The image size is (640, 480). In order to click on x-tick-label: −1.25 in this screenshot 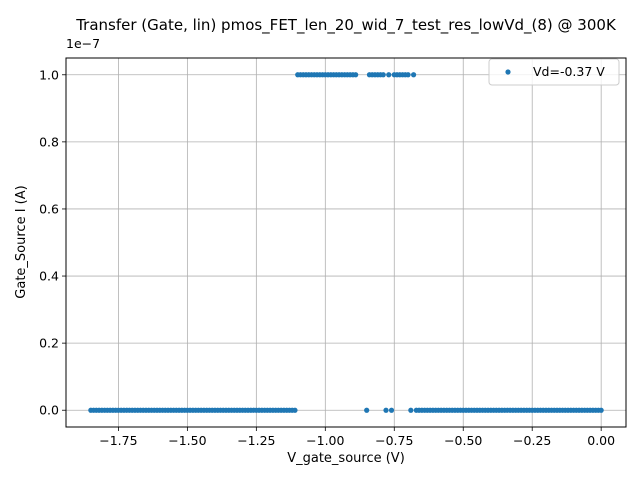, I will do `click(256, 440)`.